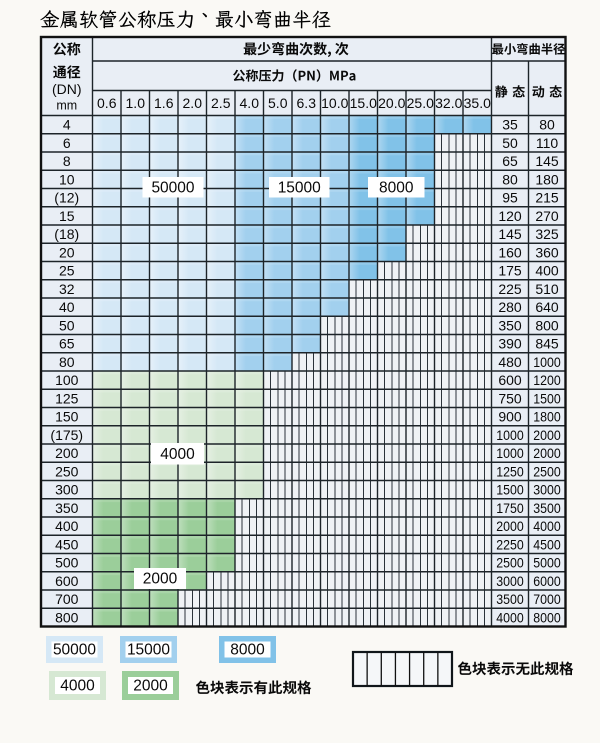 The image size is (600, 743). I want to click on svg-text: (18), so click(66, 234).